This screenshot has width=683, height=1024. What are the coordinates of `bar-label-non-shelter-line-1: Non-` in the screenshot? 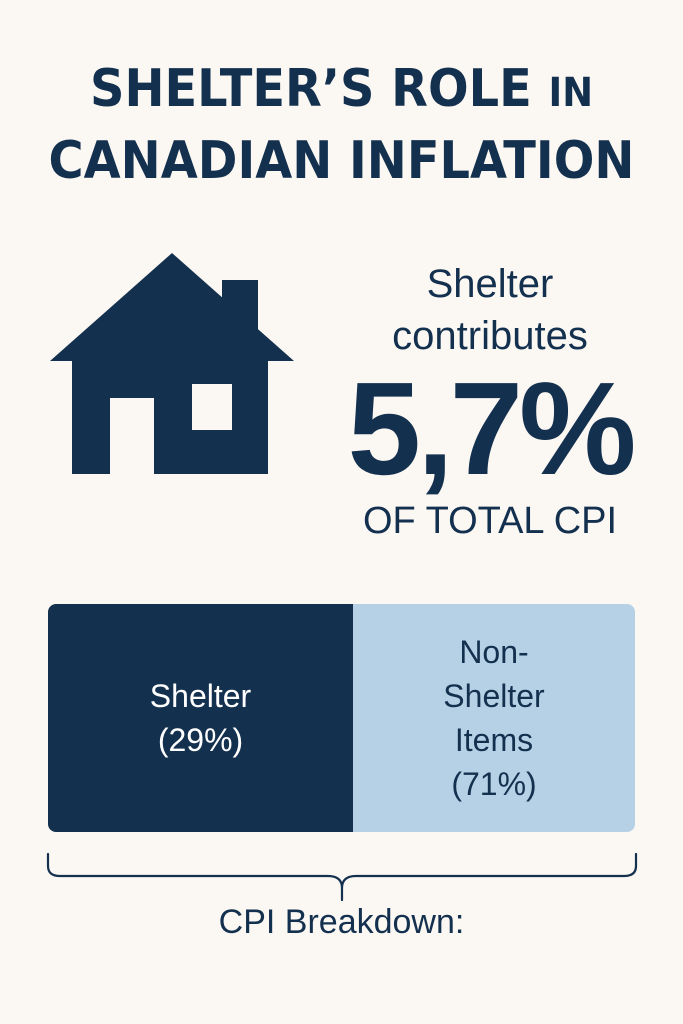 It's located at (494, 652).